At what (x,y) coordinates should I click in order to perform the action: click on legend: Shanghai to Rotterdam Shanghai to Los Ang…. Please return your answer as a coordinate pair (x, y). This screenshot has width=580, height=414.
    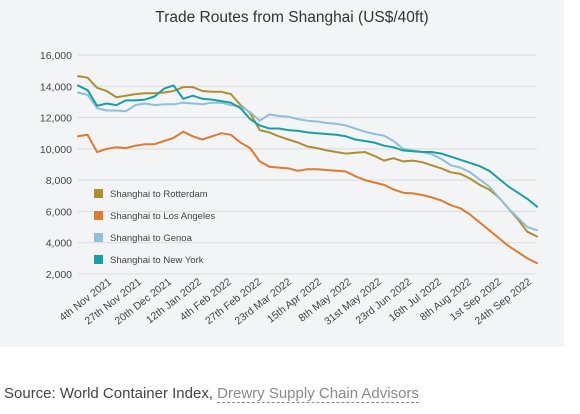
    Looking at the image, I should click on (154, 227).